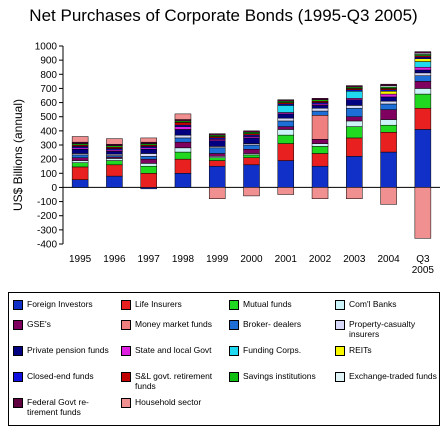 This screenshot has width=447, height=435. I want to click on x-tick-label: 1999, so click(217, 259).